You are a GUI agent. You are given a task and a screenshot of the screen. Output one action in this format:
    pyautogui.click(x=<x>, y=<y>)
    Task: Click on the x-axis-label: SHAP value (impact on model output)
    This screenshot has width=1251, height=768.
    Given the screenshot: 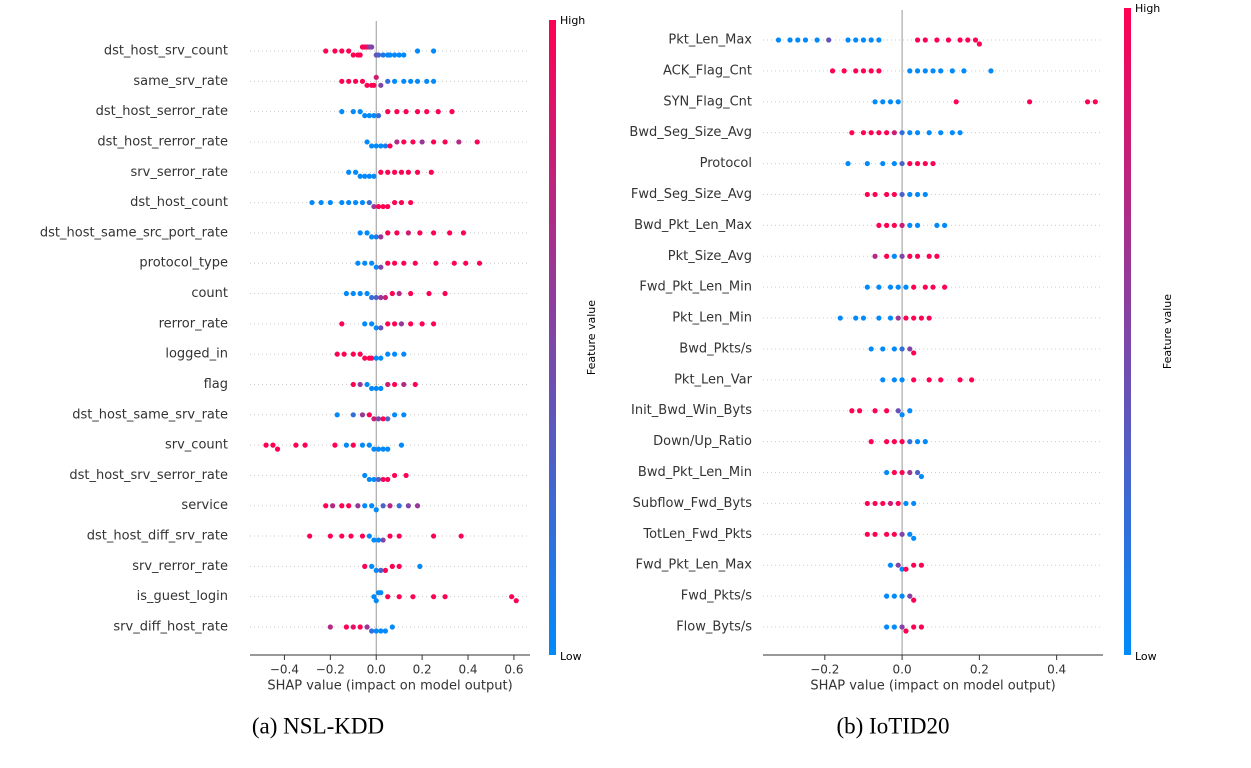 What is the action you would take?
    pyautogui.click(x=389, y=686)
    